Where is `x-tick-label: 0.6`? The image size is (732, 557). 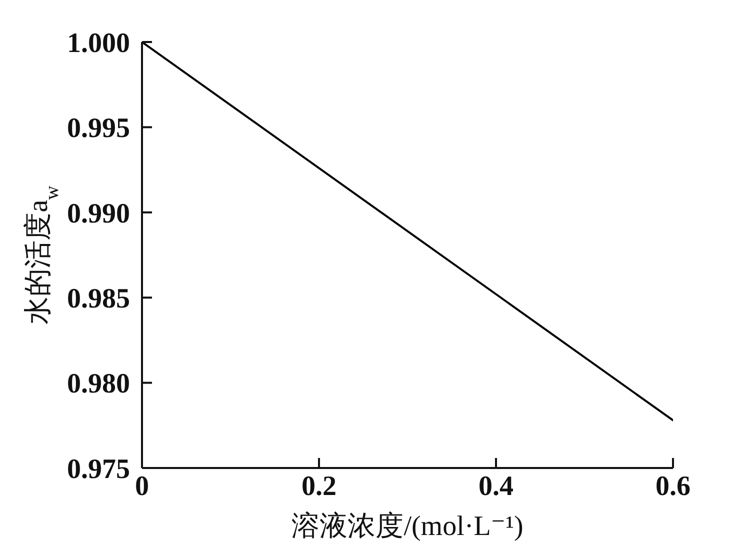
x-tick-label: 0.6 is located at coordinates (673, 486).